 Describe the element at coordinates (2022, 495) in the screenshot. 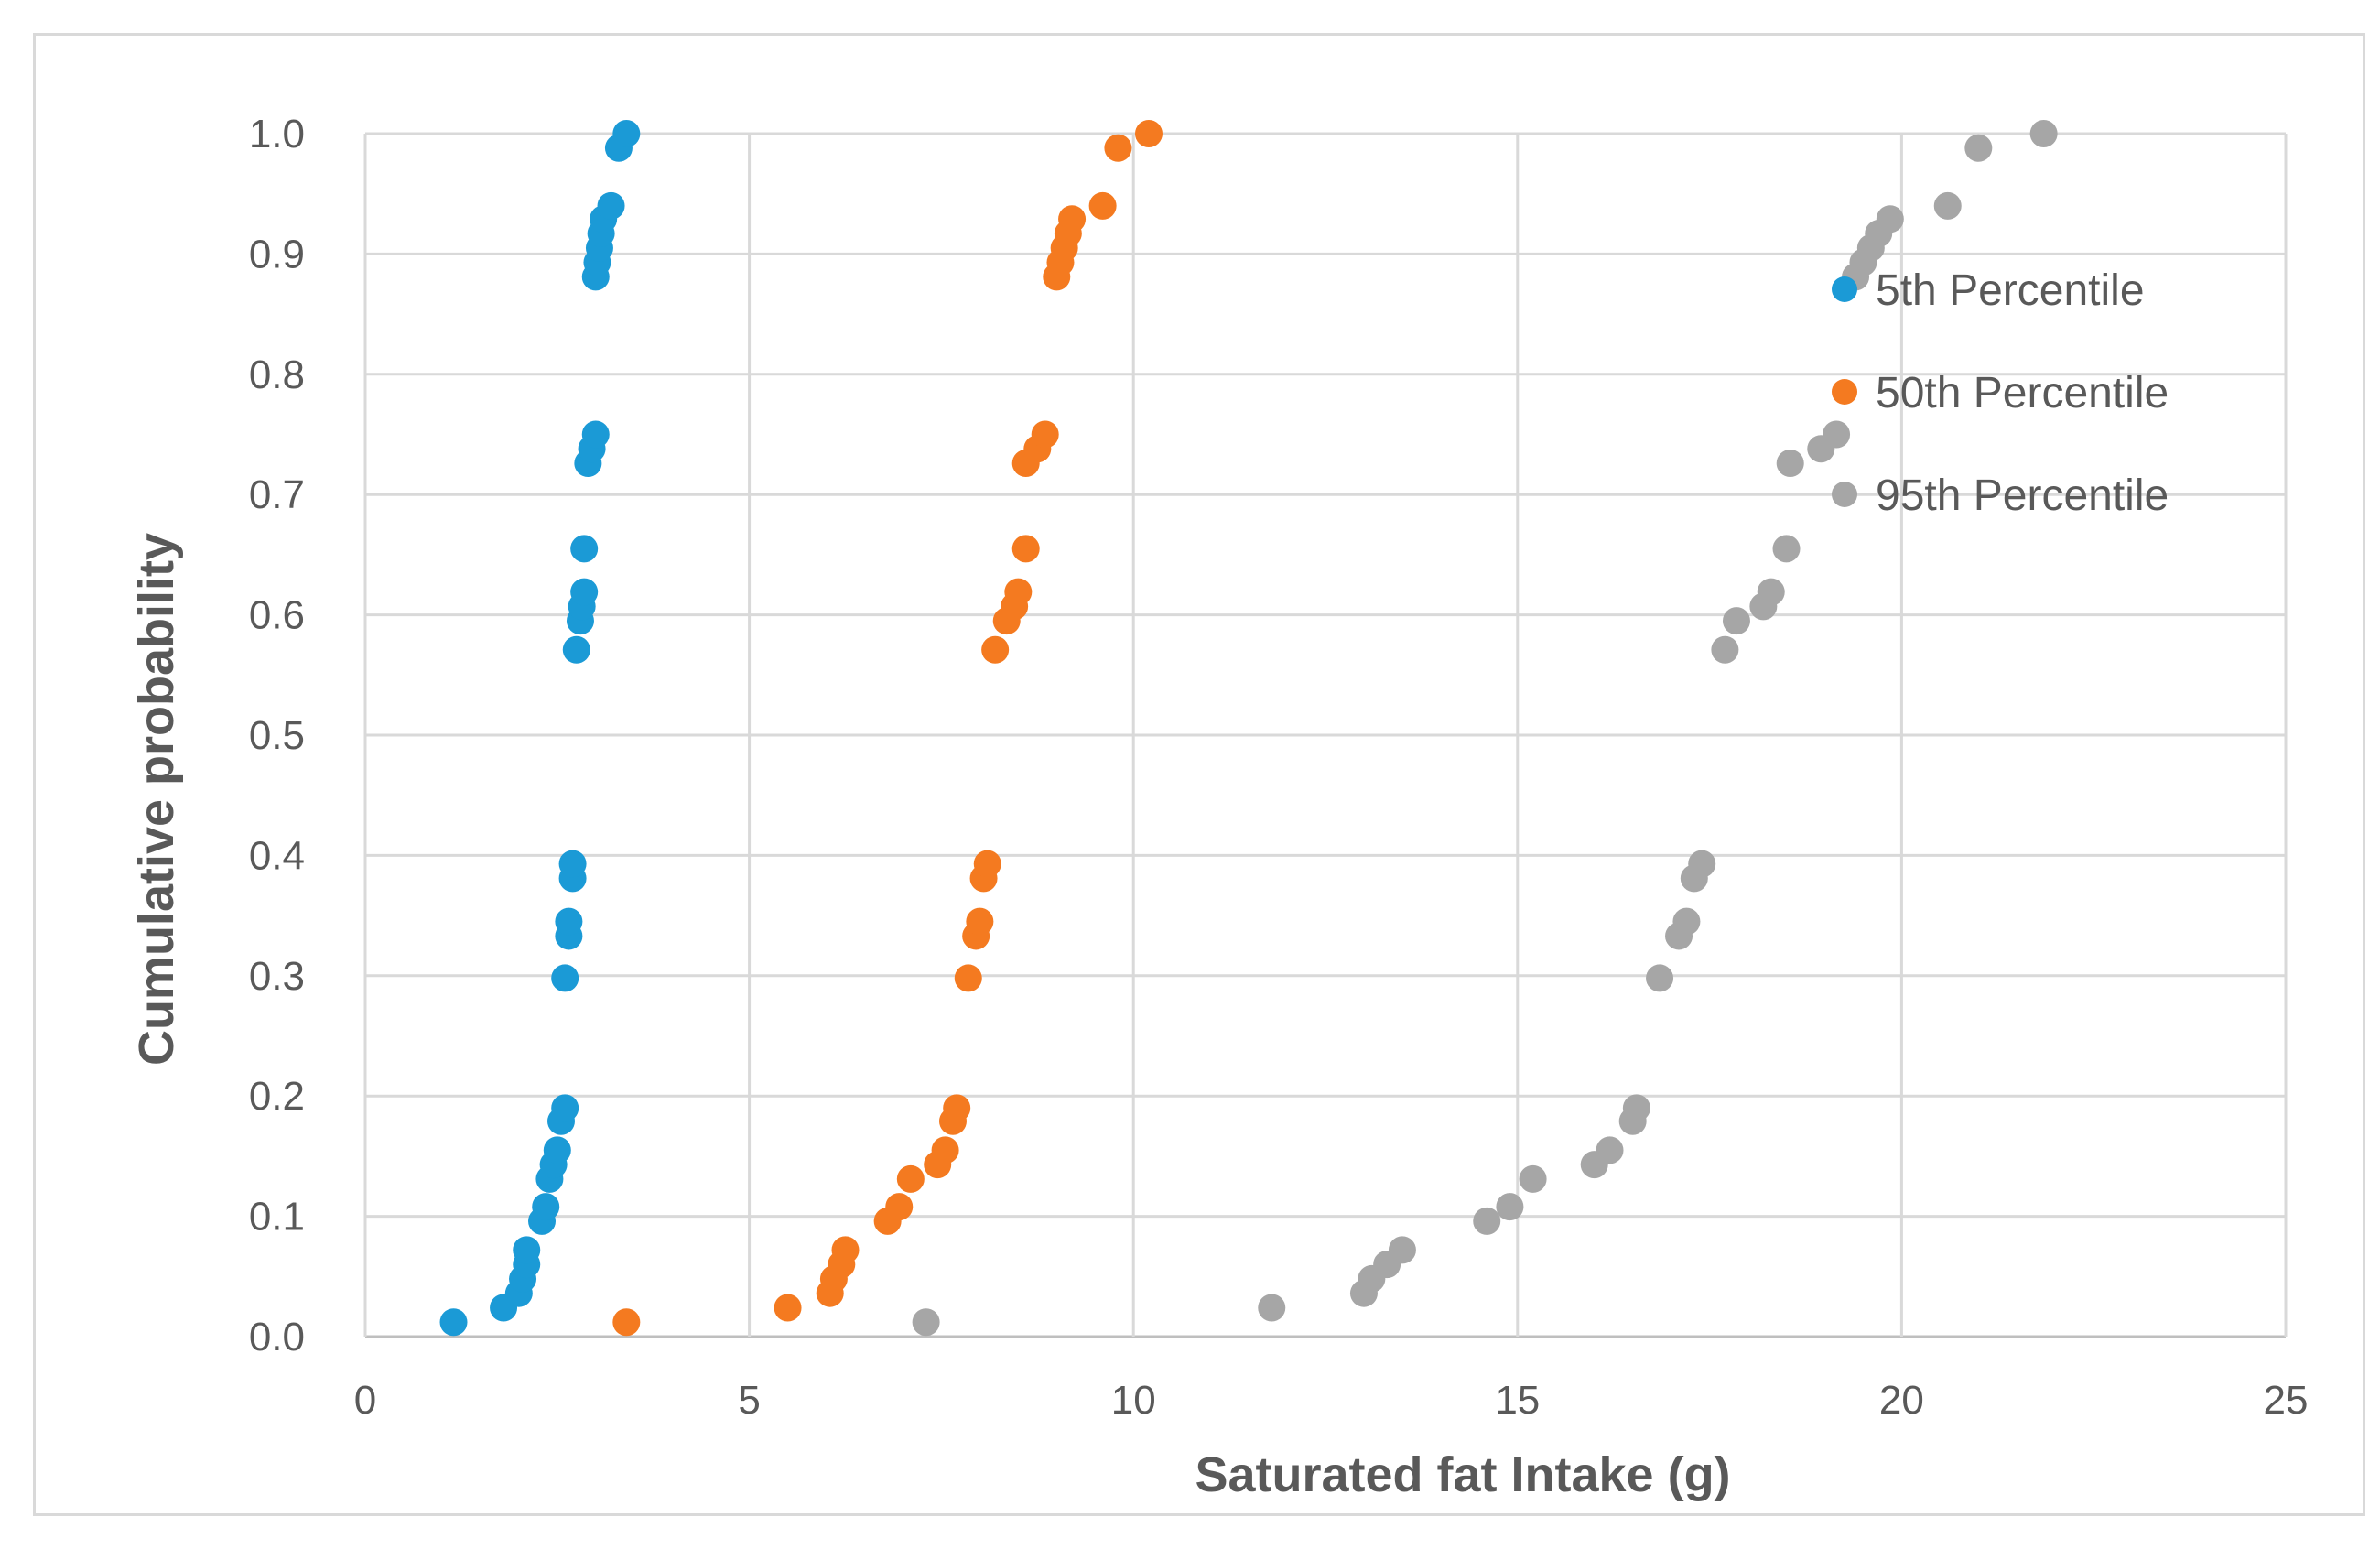

I see `legend-label: 95th Percentile` at that location.